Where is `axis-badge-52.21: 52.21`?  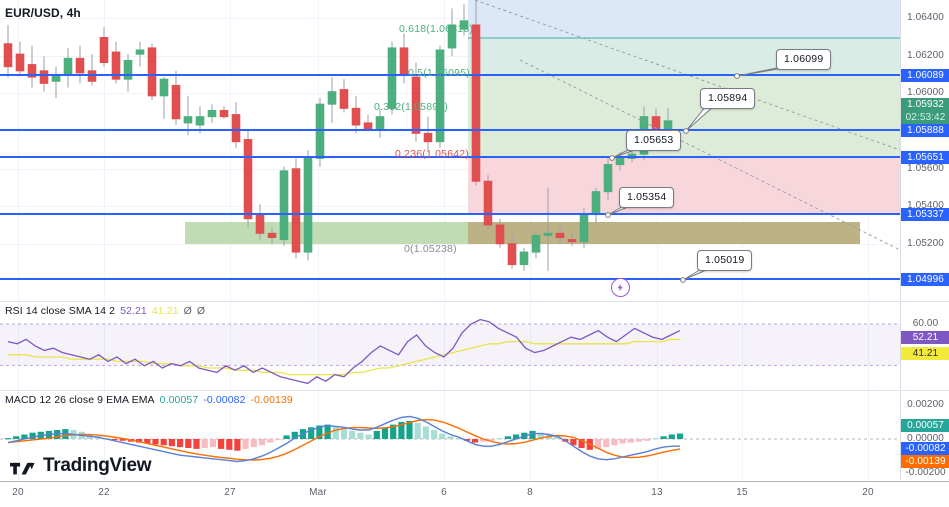 axis-badge-52.21: 52.21 is located at coordinates (925, 337).